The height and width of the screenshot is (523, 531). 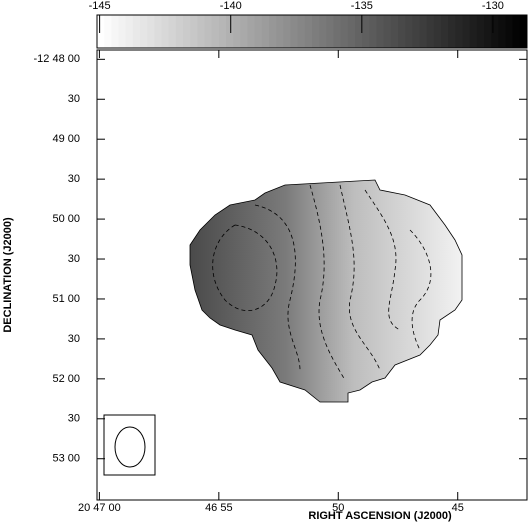 I want to click on colorbar-tick-label: -140, so click(x=231, y=6).